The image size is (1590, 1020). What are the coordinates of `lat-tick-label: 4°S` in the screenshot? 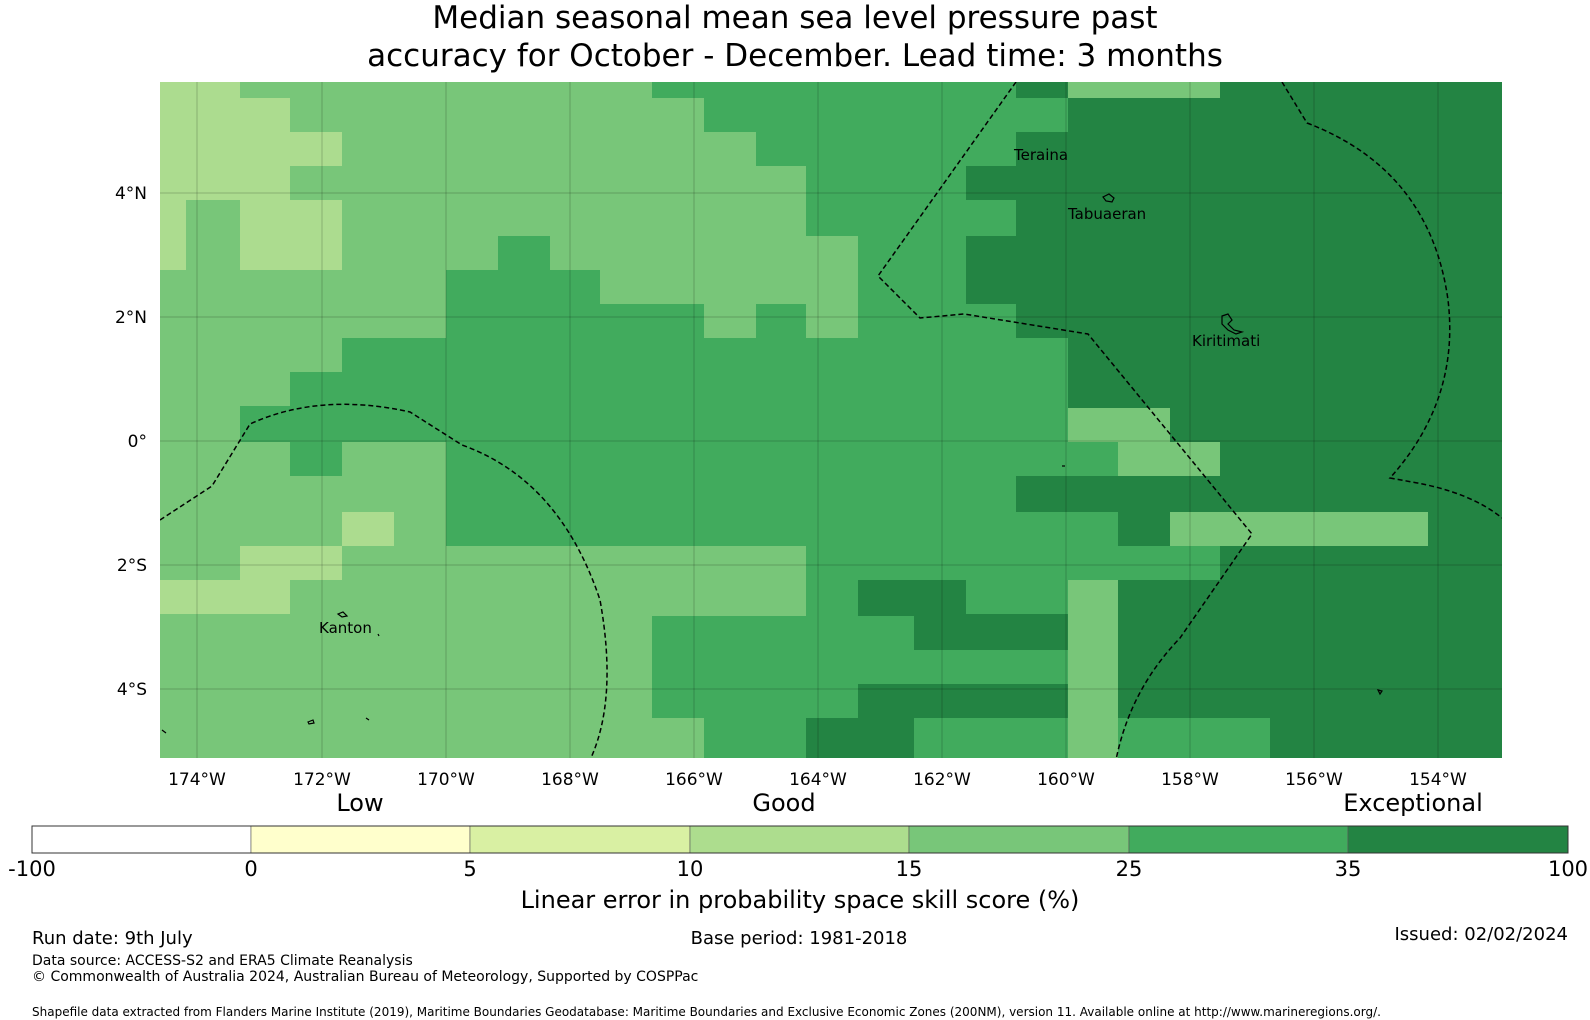 It's located at (132, 690).